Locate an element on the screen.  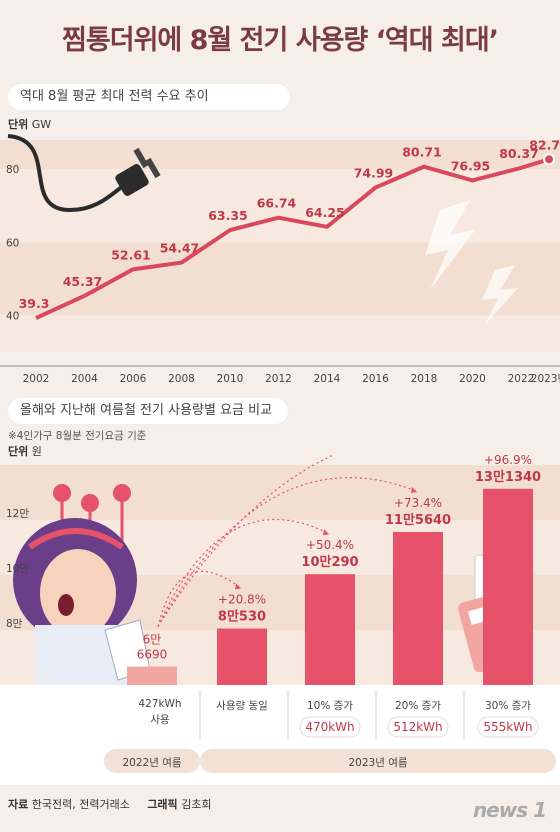
line-x-tick-label: 2023년 is located at coordinates (545, 379).